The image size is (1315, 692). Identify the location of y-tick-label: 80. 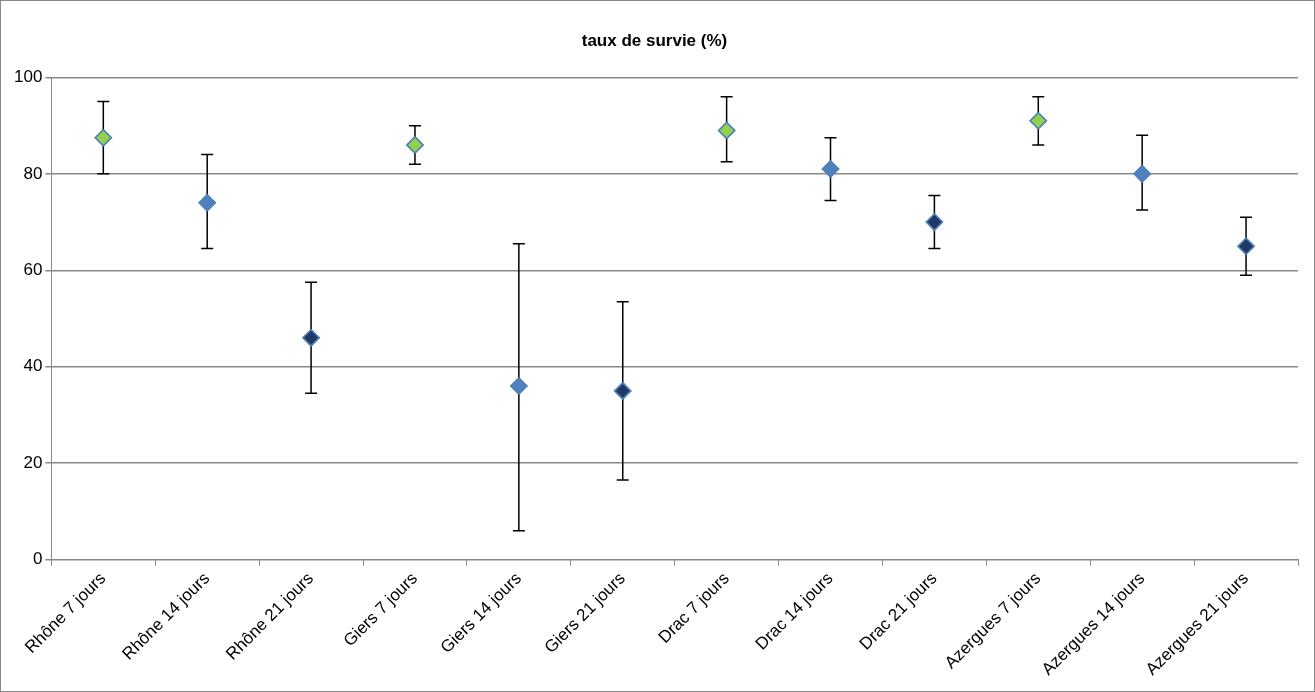
(33, 173).